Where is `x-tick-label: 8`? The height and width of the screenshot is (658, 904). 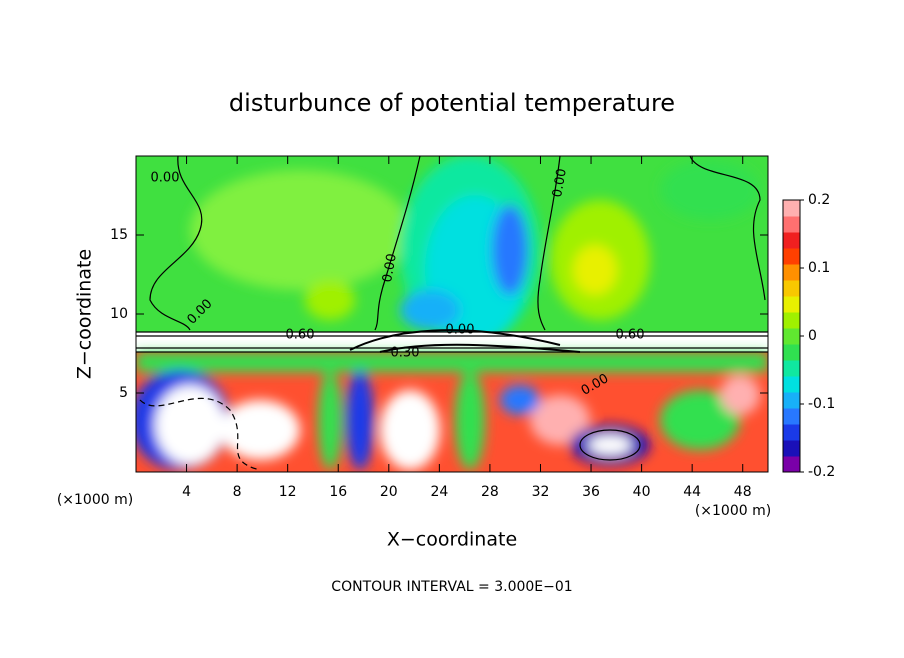
x-tick-label: 8 is located at coordinates (237, 492).